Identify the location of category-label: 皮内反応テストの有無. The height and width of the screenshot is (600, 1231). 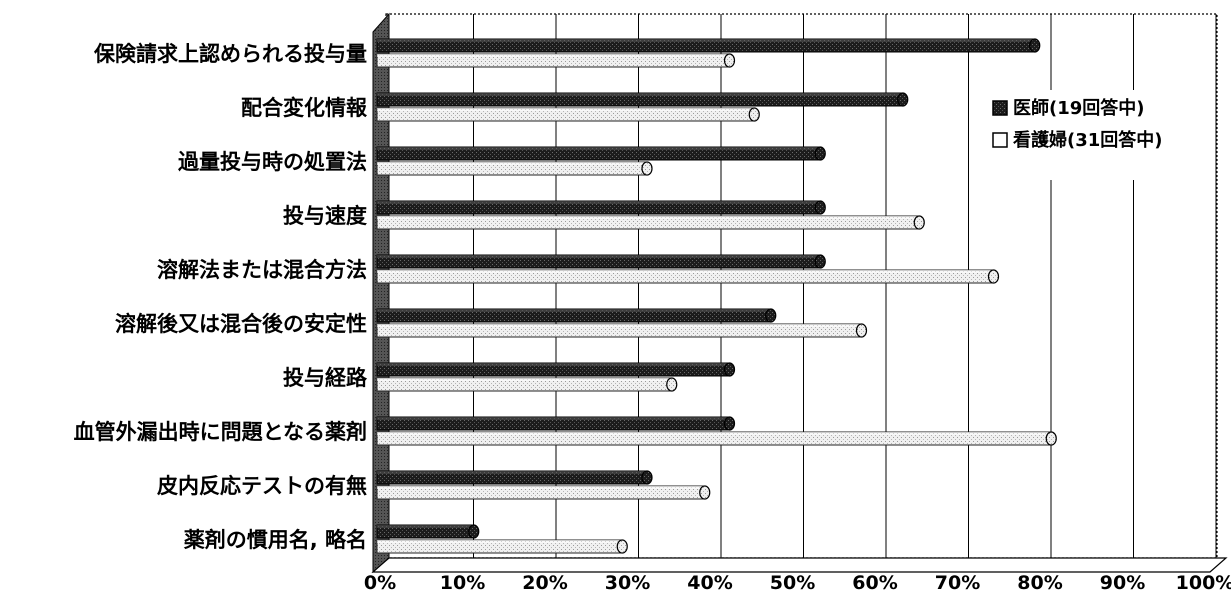
(262, 486).